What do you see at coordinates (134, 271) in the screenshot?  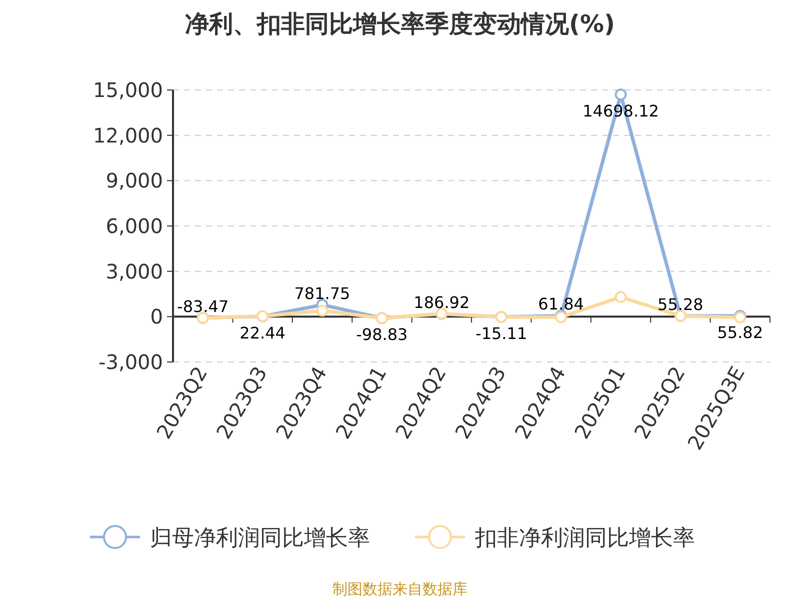 I see `y-tick-label: 3,000` at bounding box center [134, 271].